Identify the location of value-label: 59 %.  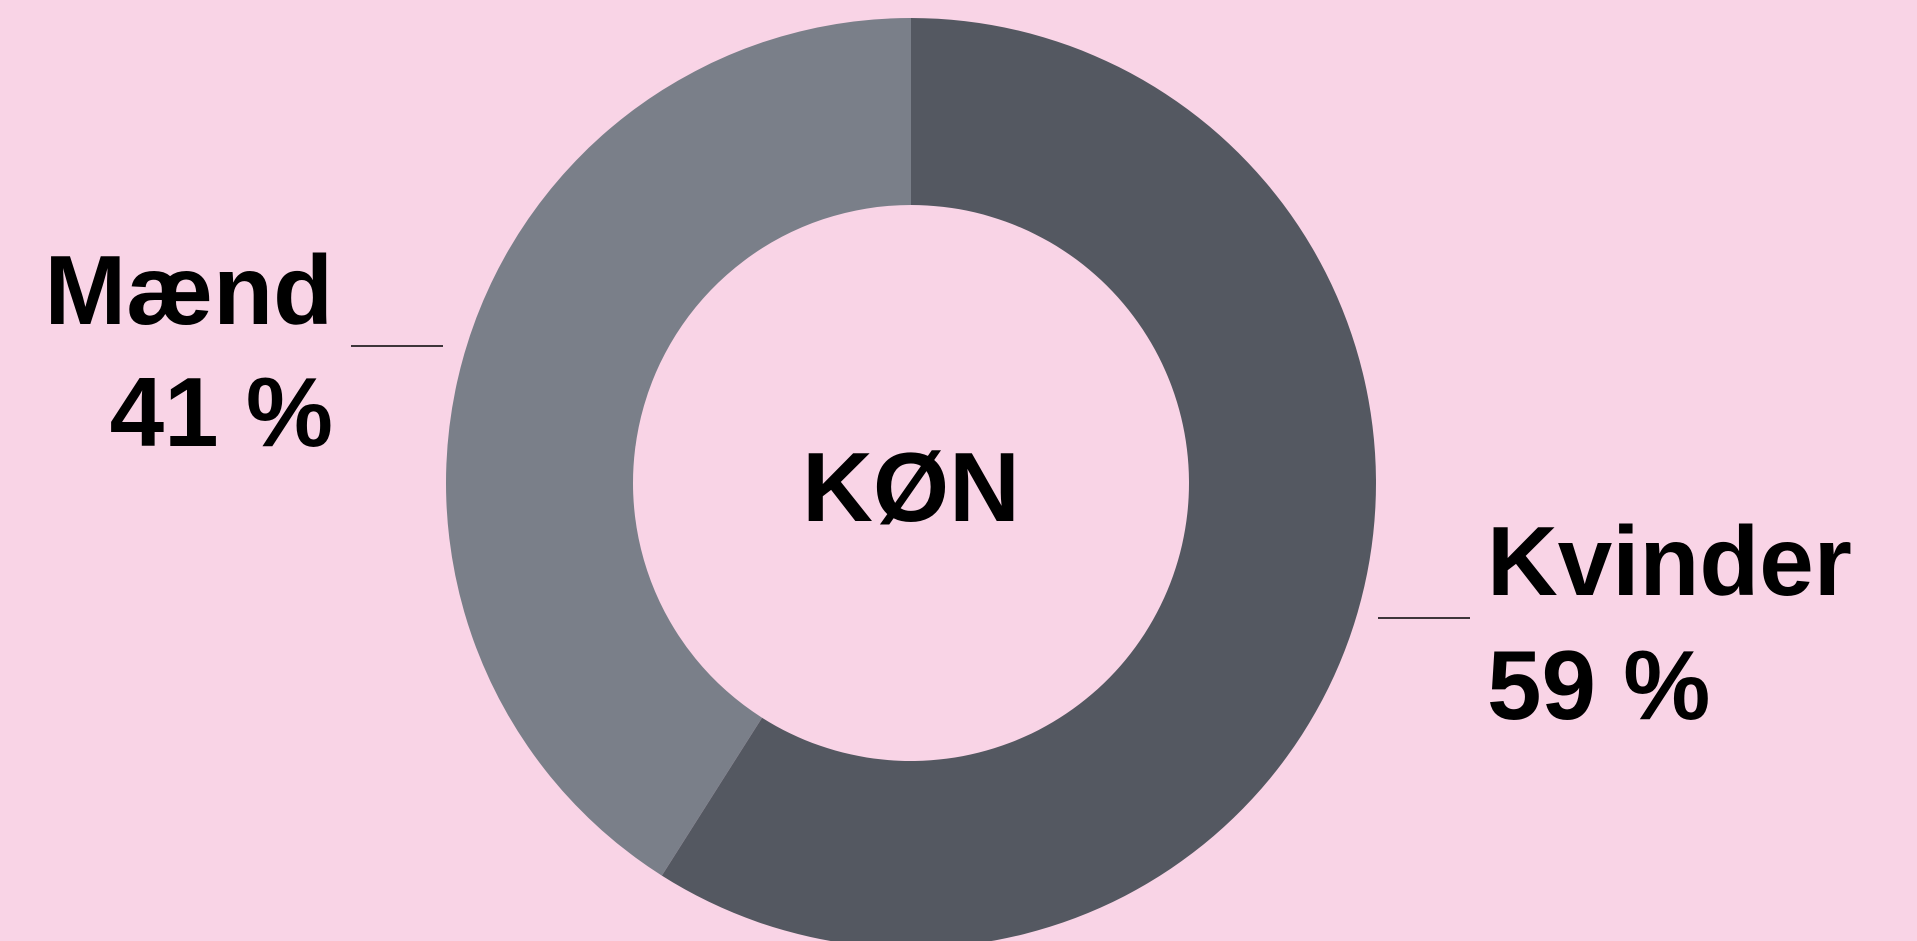
(1598, 685).